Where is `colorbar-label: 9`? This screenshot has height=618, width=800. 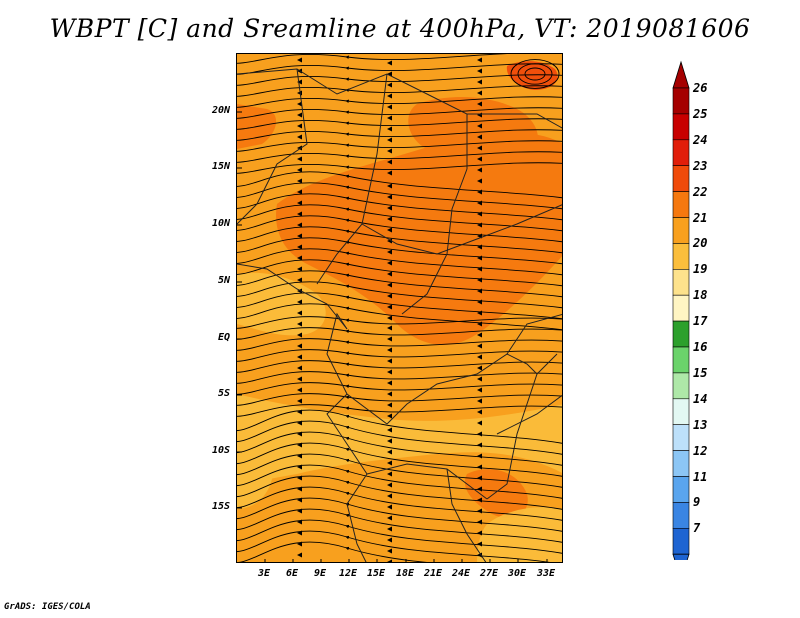
colorbar-label: 9 is located at coordinates (697, 502).